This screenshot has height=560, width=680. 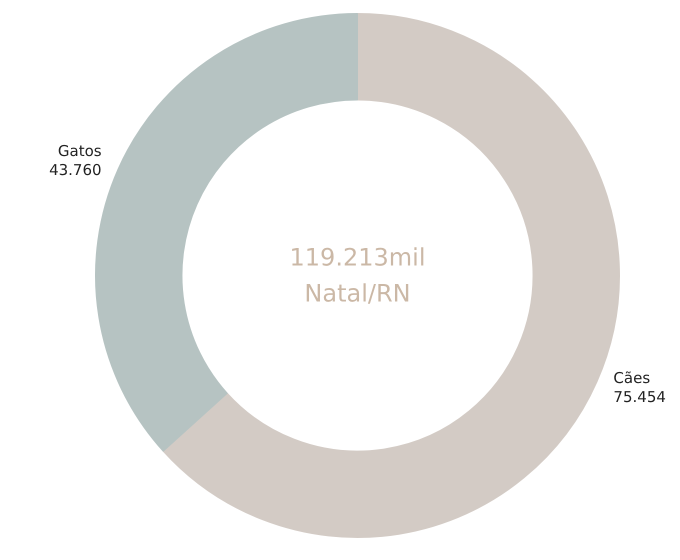 I want to click on text: 119.213mil, so click(x=358, y=258).